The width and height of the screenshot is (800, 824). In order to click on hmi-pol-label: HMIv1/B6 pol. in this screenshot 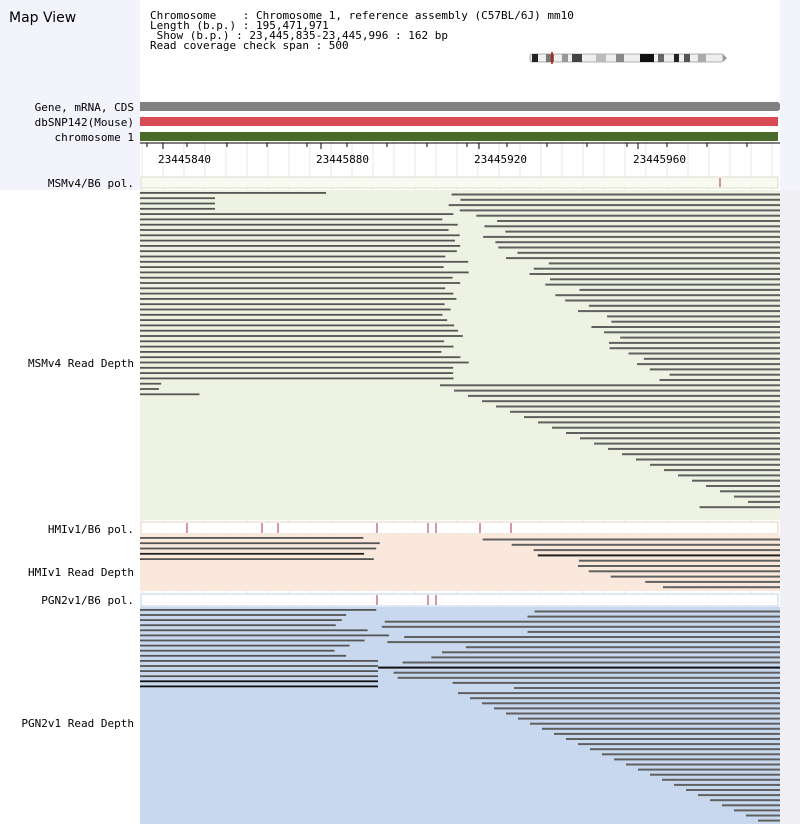, I will do `click(90, 529)`.